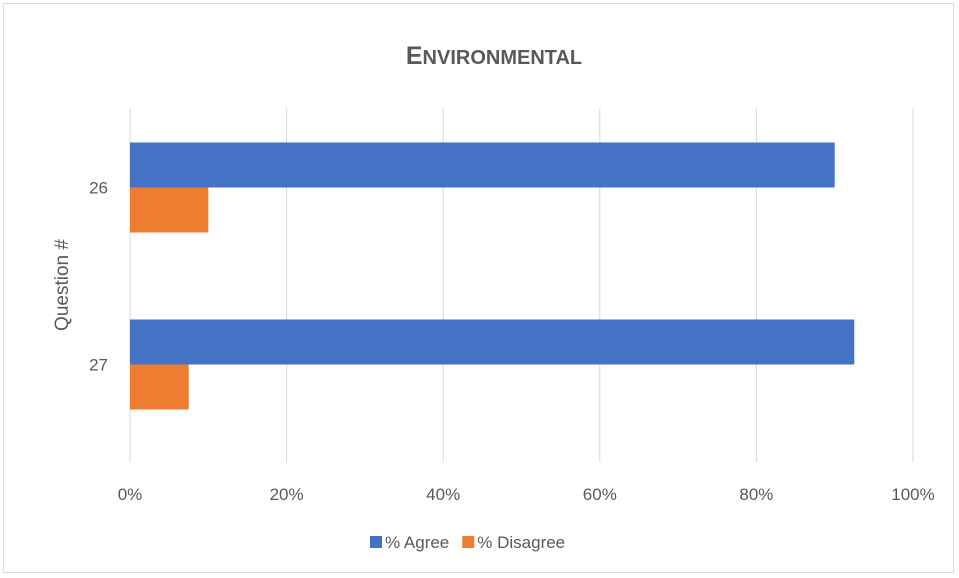  Describe the element at coordinates (130, 494) in the screenshot. I see `x-tick-label: 0%` at that location.